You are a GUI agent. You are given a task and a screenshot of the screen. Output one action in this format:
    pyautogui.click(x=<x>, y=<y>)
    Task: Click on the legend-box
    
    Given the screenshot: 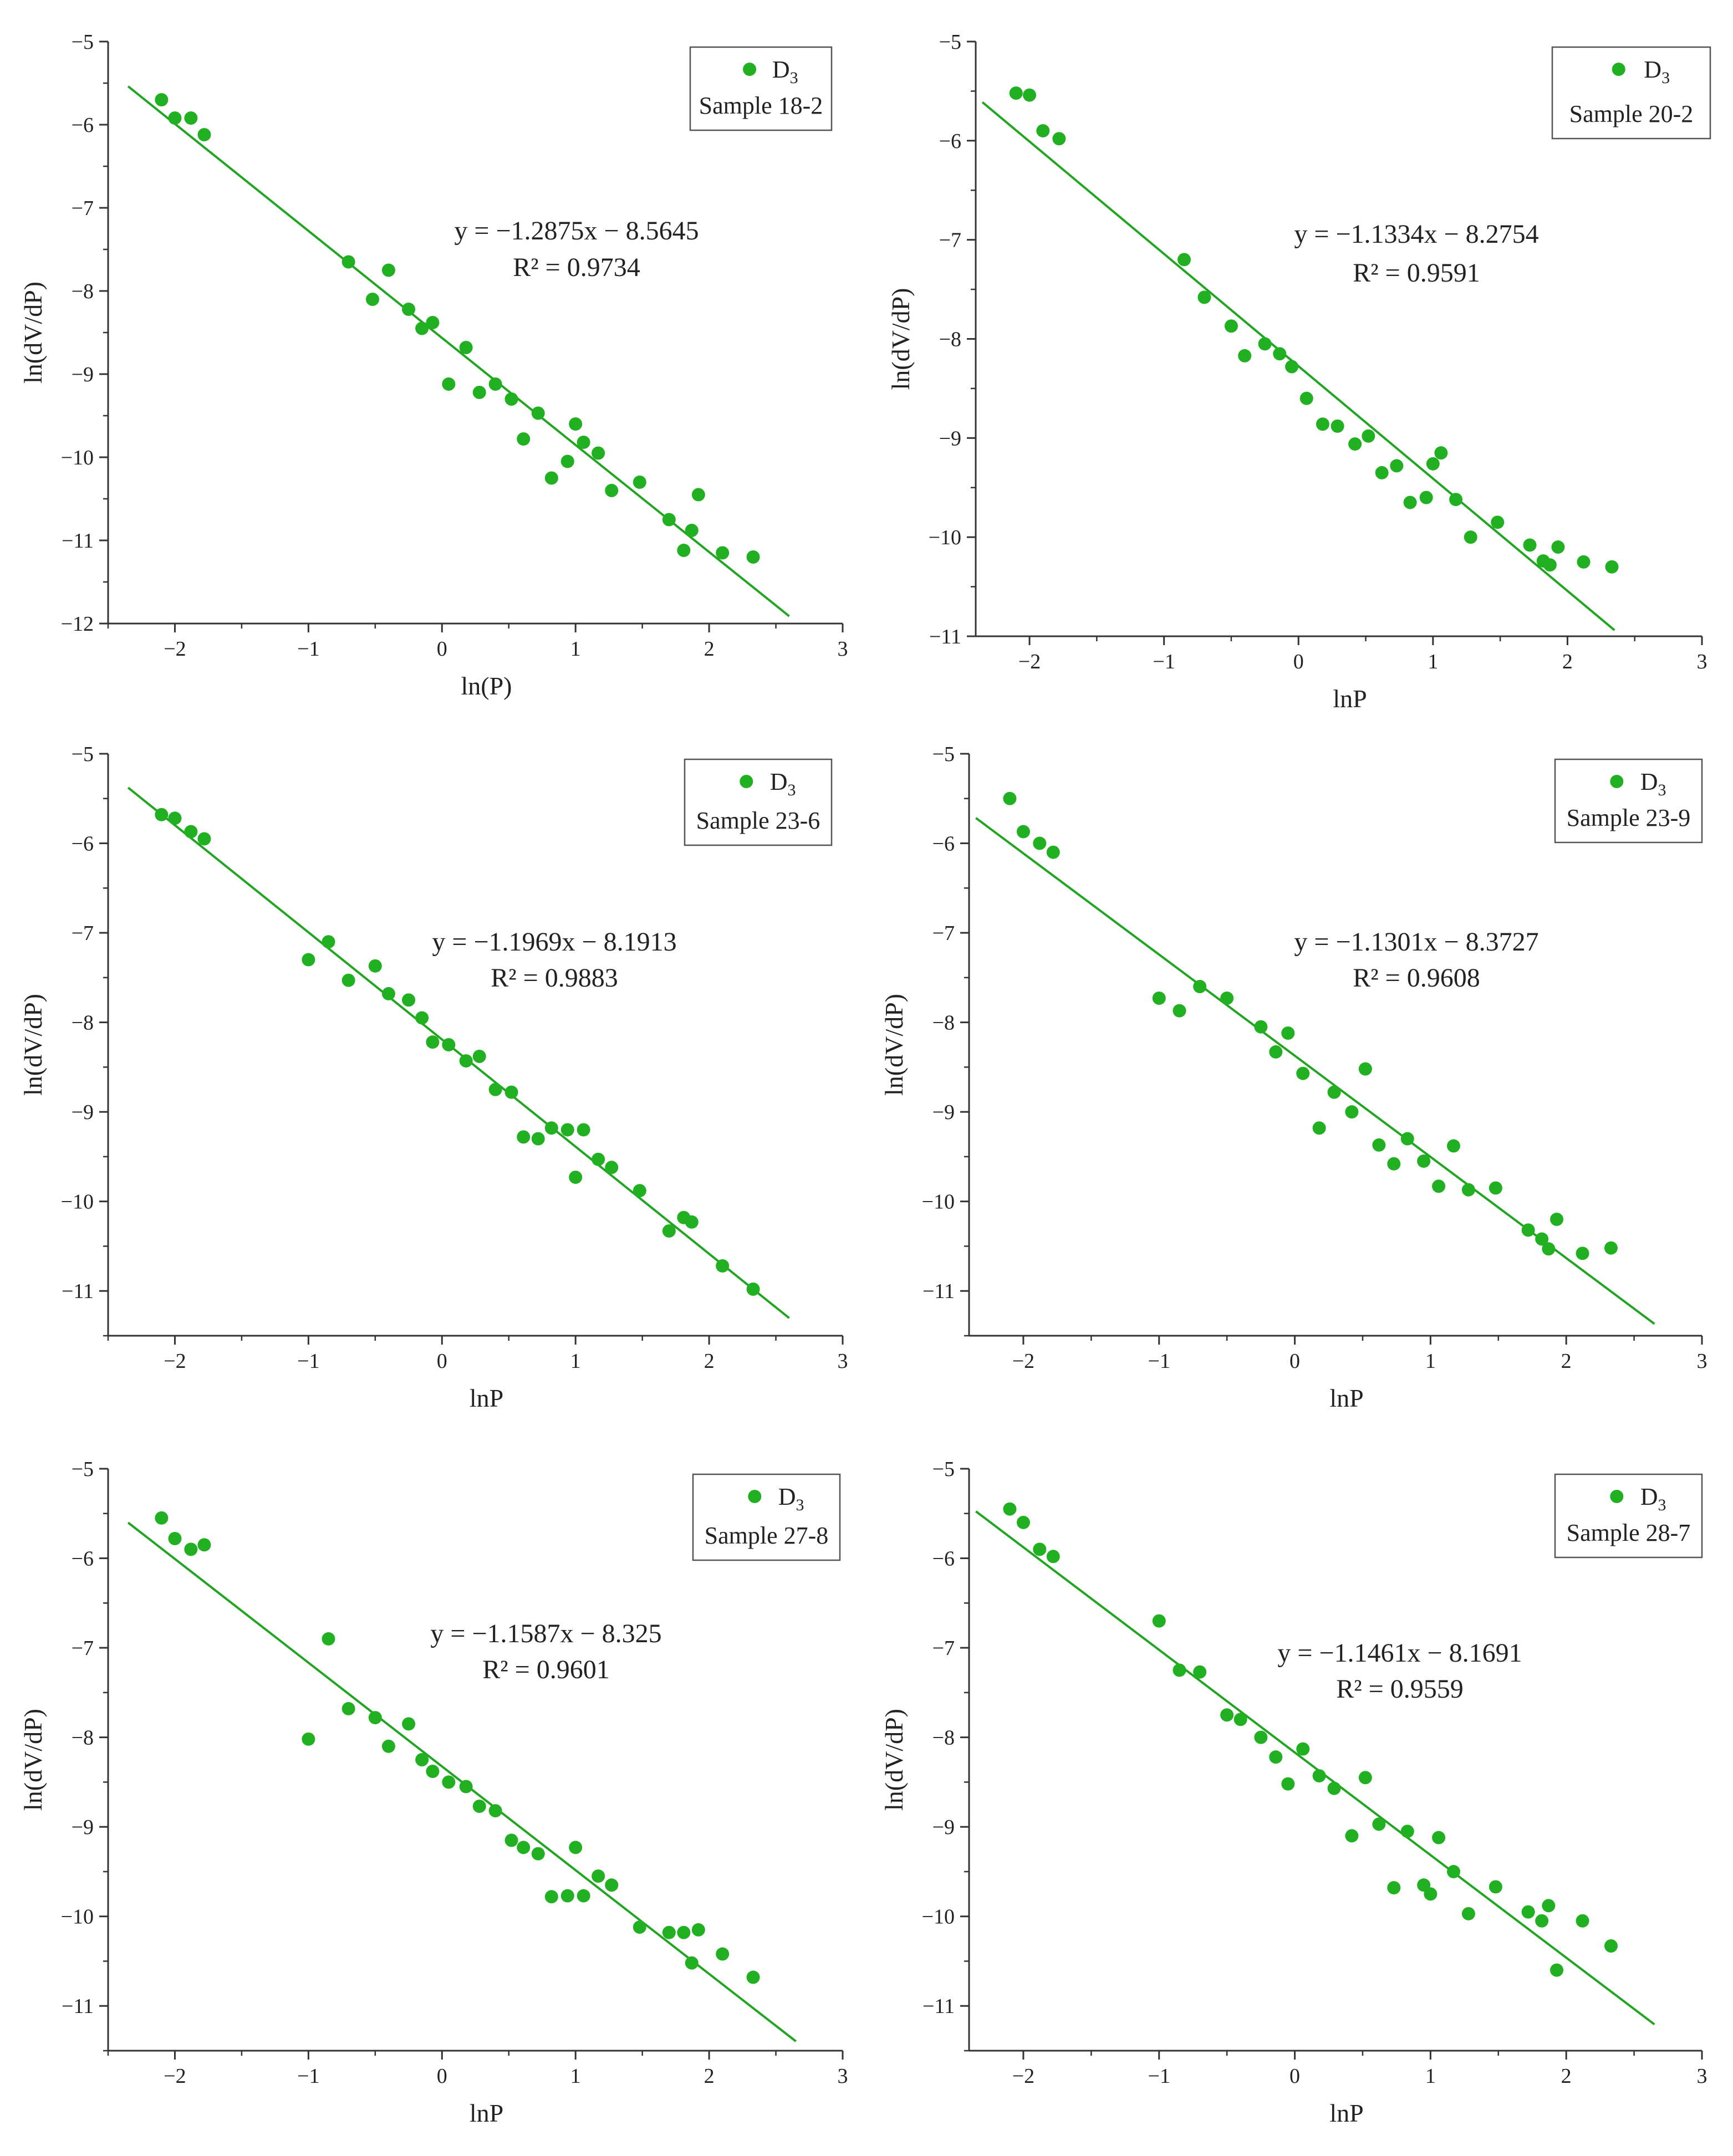 What is the action you would take?
    pyautogui.click(x=761, y=88)
    